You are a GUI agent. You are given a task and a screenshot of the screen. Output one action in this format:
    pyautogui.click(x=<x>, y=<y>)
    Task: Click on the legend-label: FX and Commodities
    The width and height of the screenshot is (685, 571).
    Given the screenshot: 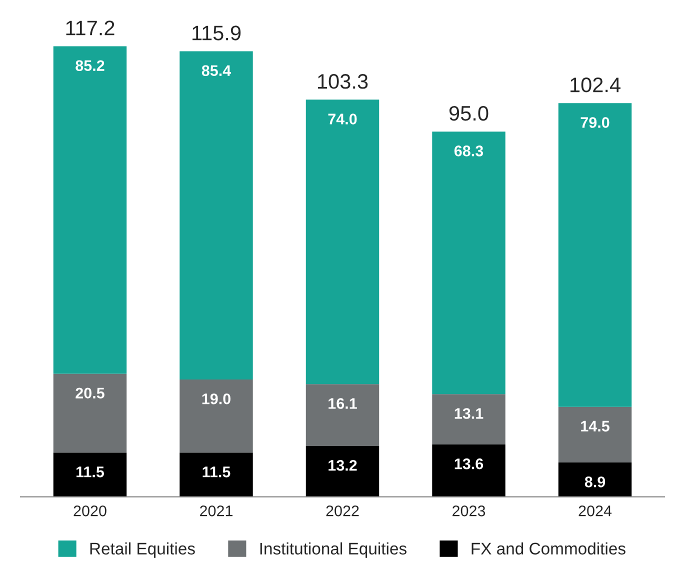 What is the action you would take?
    pyautogui.click(x=549, y=548)
    